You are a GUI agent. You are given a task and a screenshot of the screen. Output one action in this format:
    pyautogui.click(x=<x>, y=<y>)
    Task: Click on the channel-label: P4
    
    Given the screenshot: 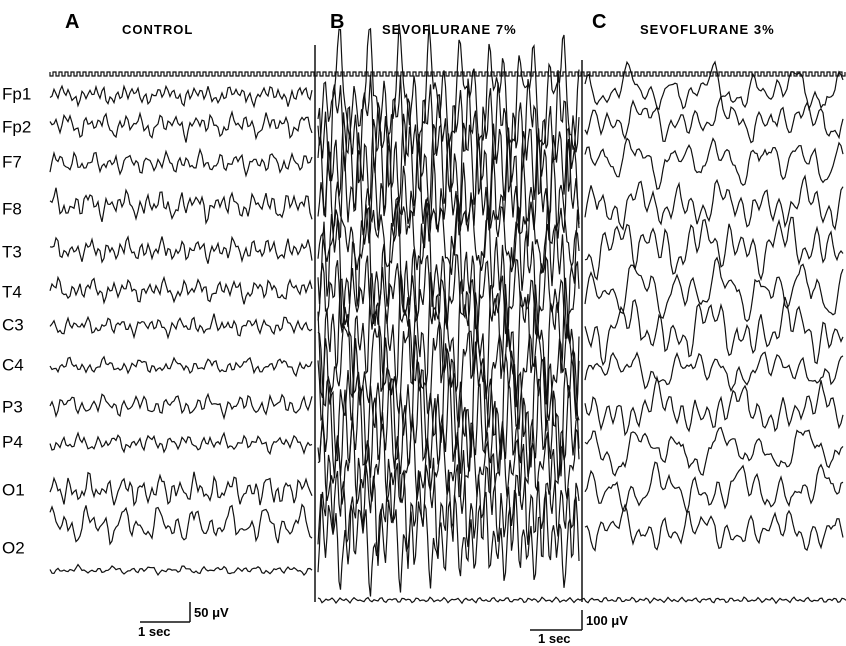 What is the action you would take?
    pyautogui.click(x=12, y=441)
    